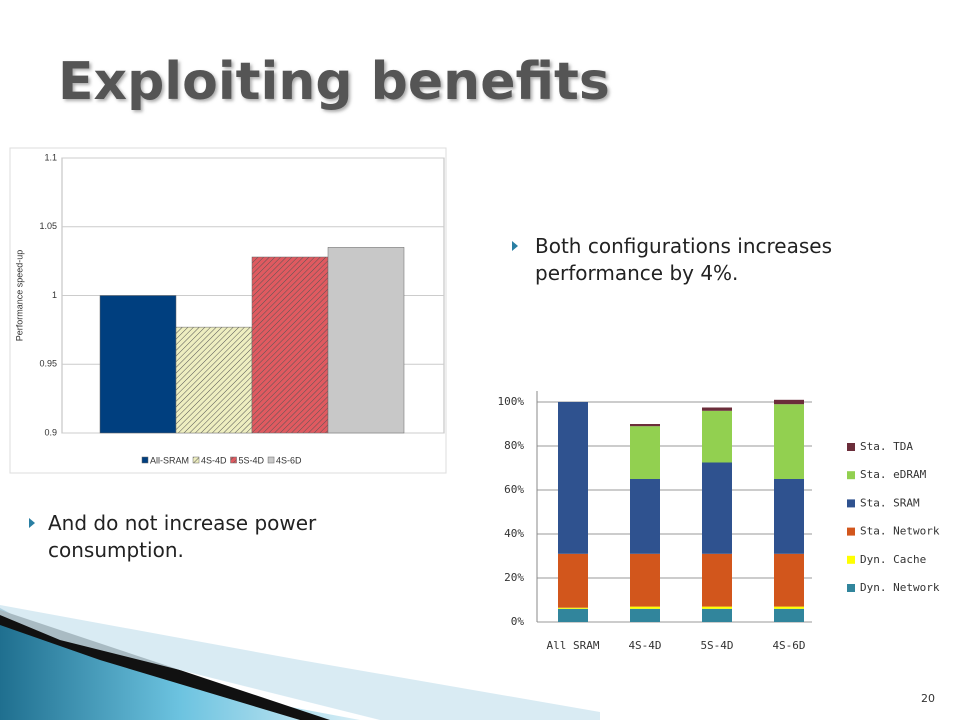 This screenshot has height=720, width=960. Describe the element at coordinates (48, 226) in the screenshot. I see `y-tick-label: 1.05` at that location.